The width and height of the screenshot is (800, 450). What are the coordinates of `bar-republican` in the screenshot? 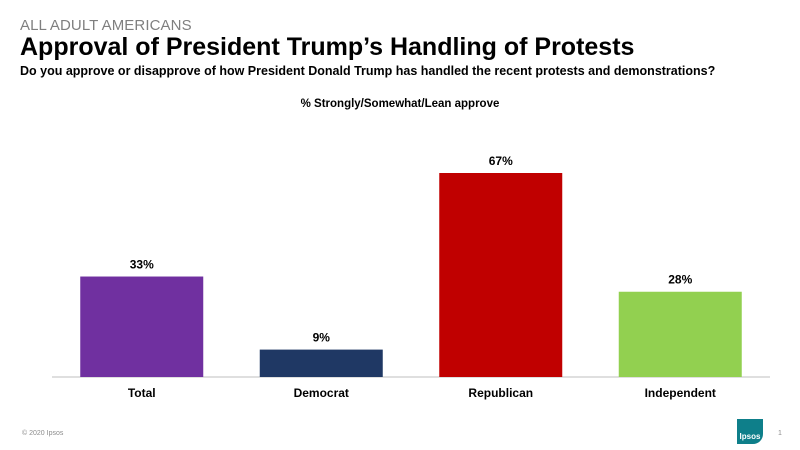 It's located at (501, 275).